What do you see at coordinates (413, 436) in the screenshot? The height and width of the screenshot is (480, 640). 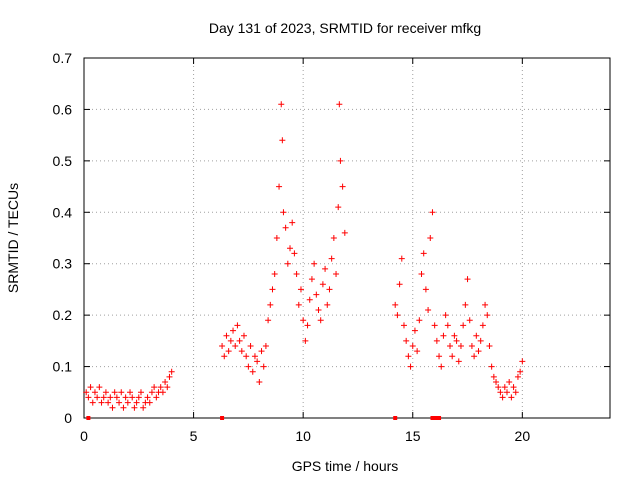 I see `x-tick-label: 15` at bounding box center [413, 436].